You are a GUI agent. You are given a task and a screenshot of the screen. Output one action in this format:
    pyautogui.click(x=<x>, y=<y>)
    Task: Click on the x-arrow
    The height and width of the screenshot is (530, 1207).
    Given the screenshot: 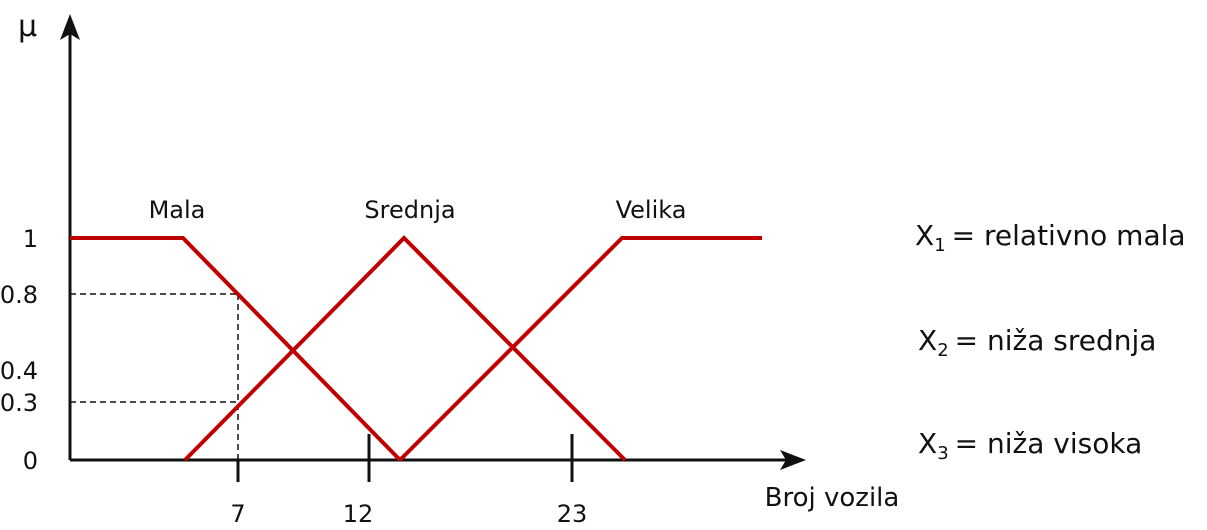 What is the action you would take?
    pyautogui.click(x=793, y=460)
    